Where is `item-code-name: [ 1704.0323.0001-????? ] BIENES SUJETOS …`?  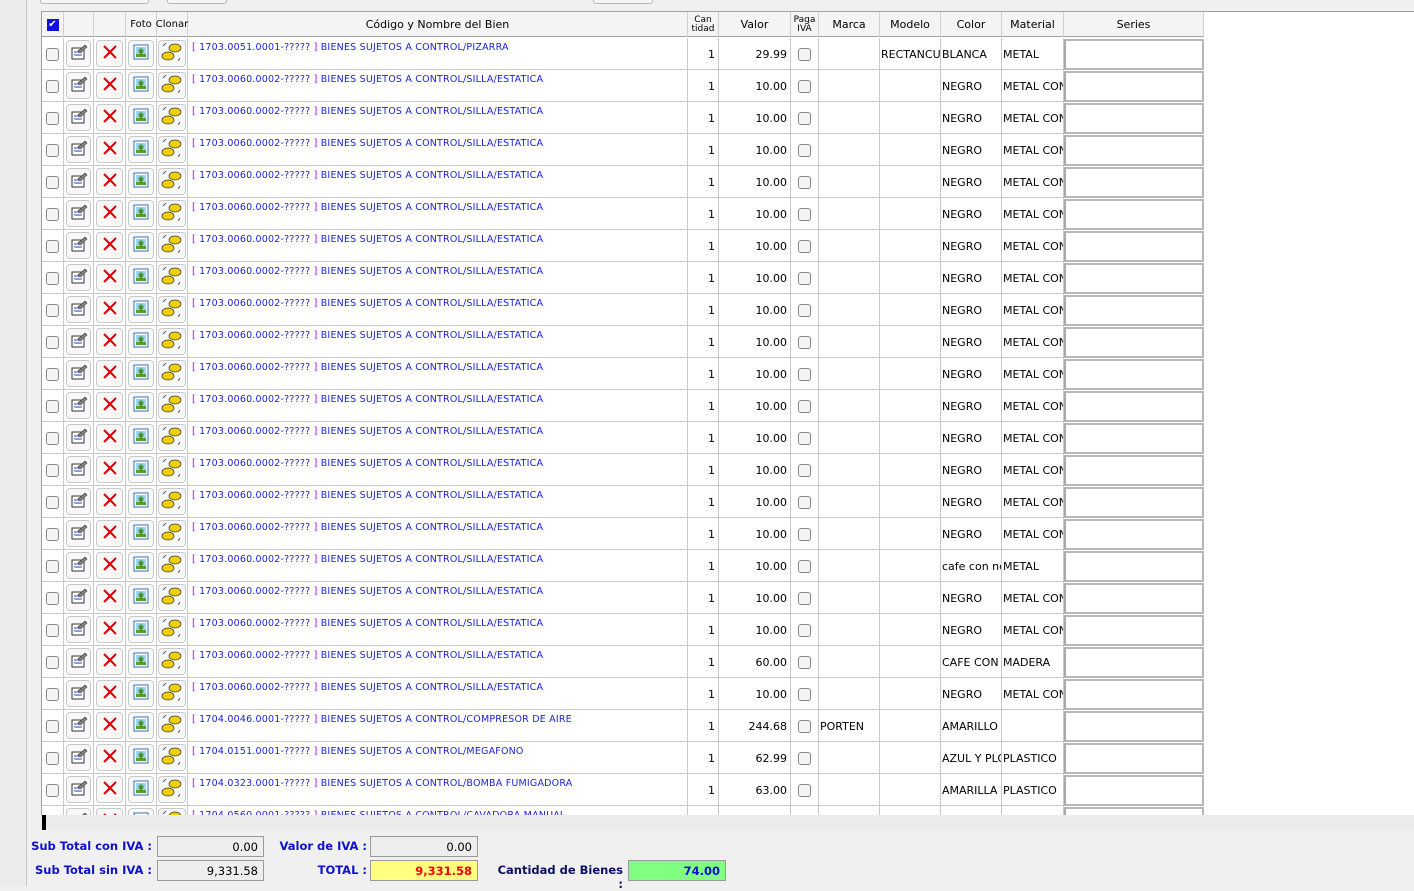 item-code-name: [ 1704.0323.0001-????? ] BIENES SUJETOS … is located at coordinates (438, 790).